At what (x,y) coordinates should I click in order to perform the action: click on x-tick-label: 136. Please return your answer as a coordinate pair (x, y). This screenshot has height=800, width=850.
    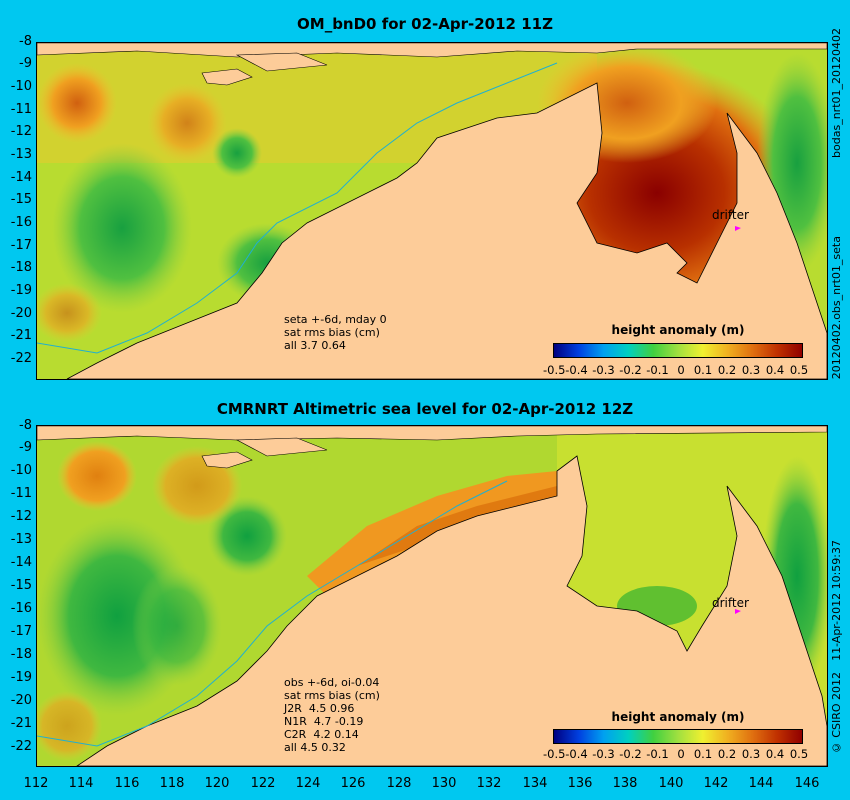
    Looking at the image, I should click on (580, 783).